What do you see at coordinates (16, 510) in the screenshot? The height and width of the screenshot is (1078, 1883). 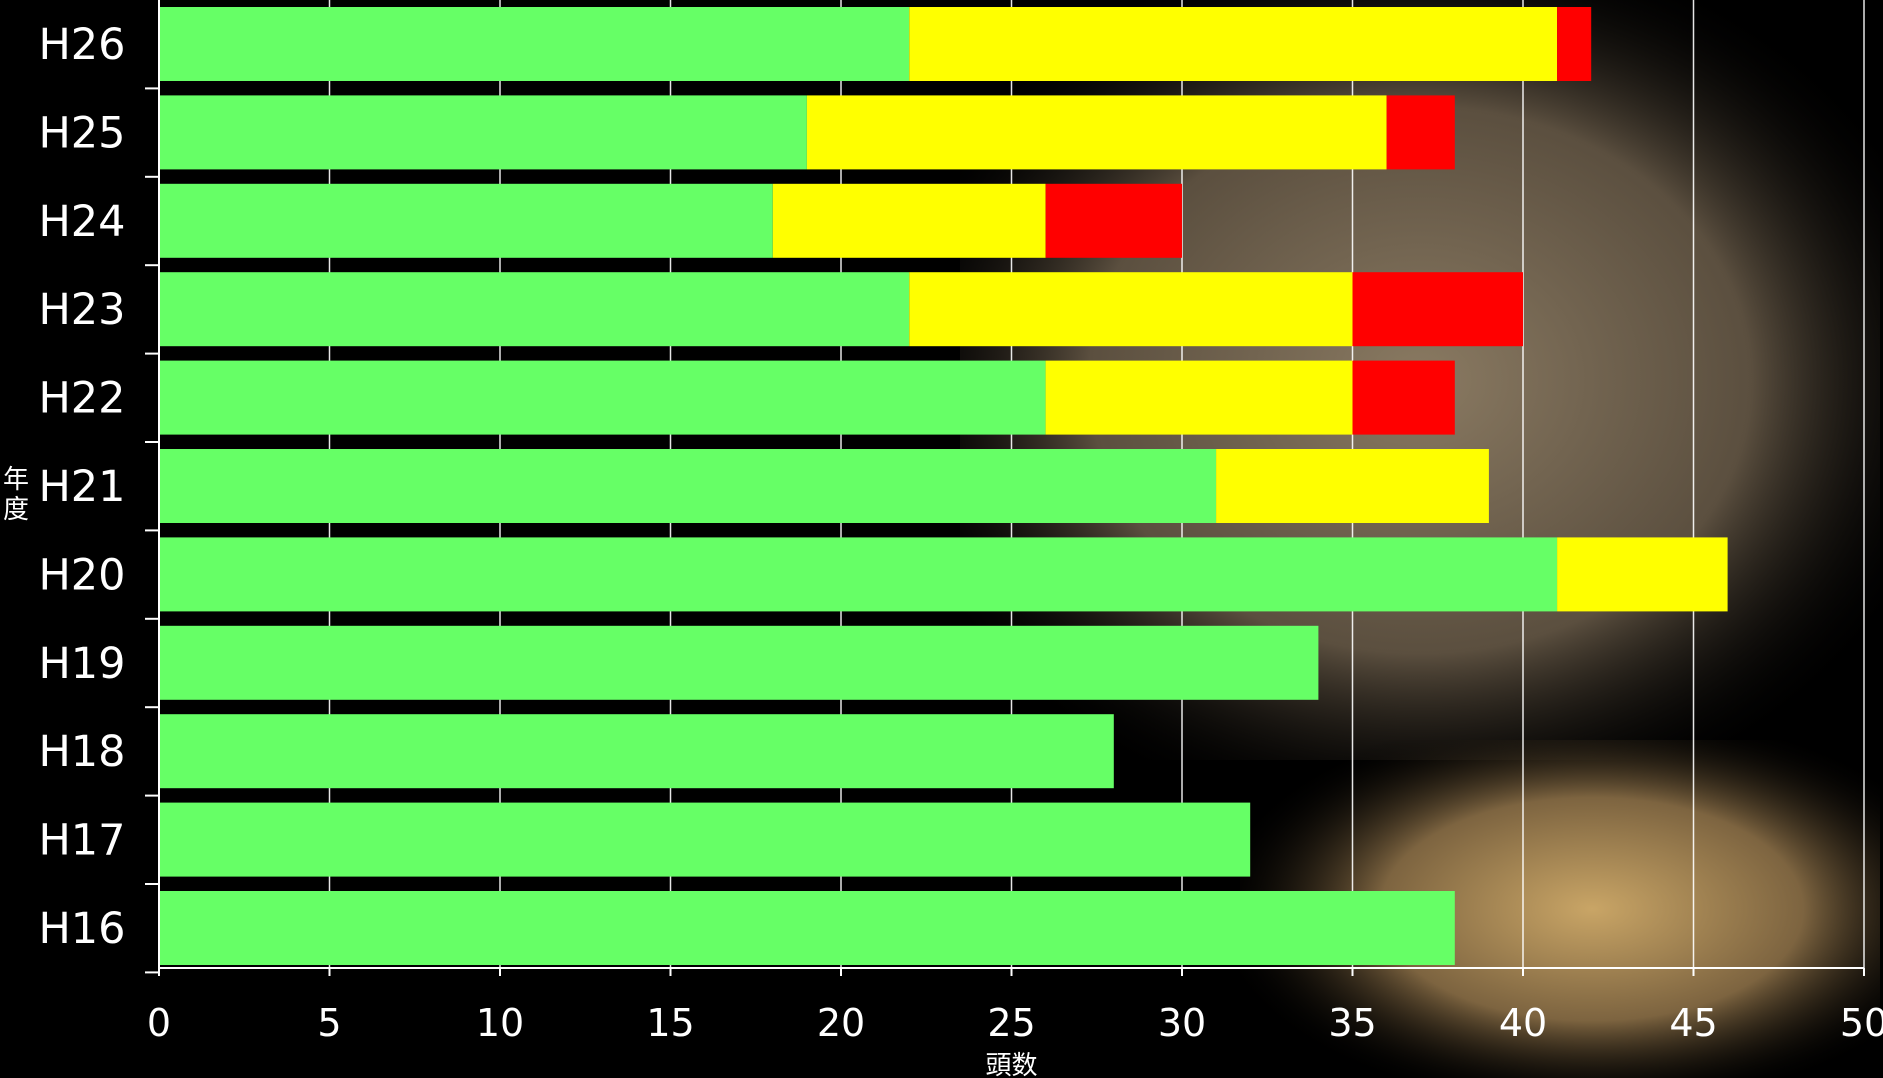 I see `y-axis-title-char: 度` at bounding box center [16, 510].